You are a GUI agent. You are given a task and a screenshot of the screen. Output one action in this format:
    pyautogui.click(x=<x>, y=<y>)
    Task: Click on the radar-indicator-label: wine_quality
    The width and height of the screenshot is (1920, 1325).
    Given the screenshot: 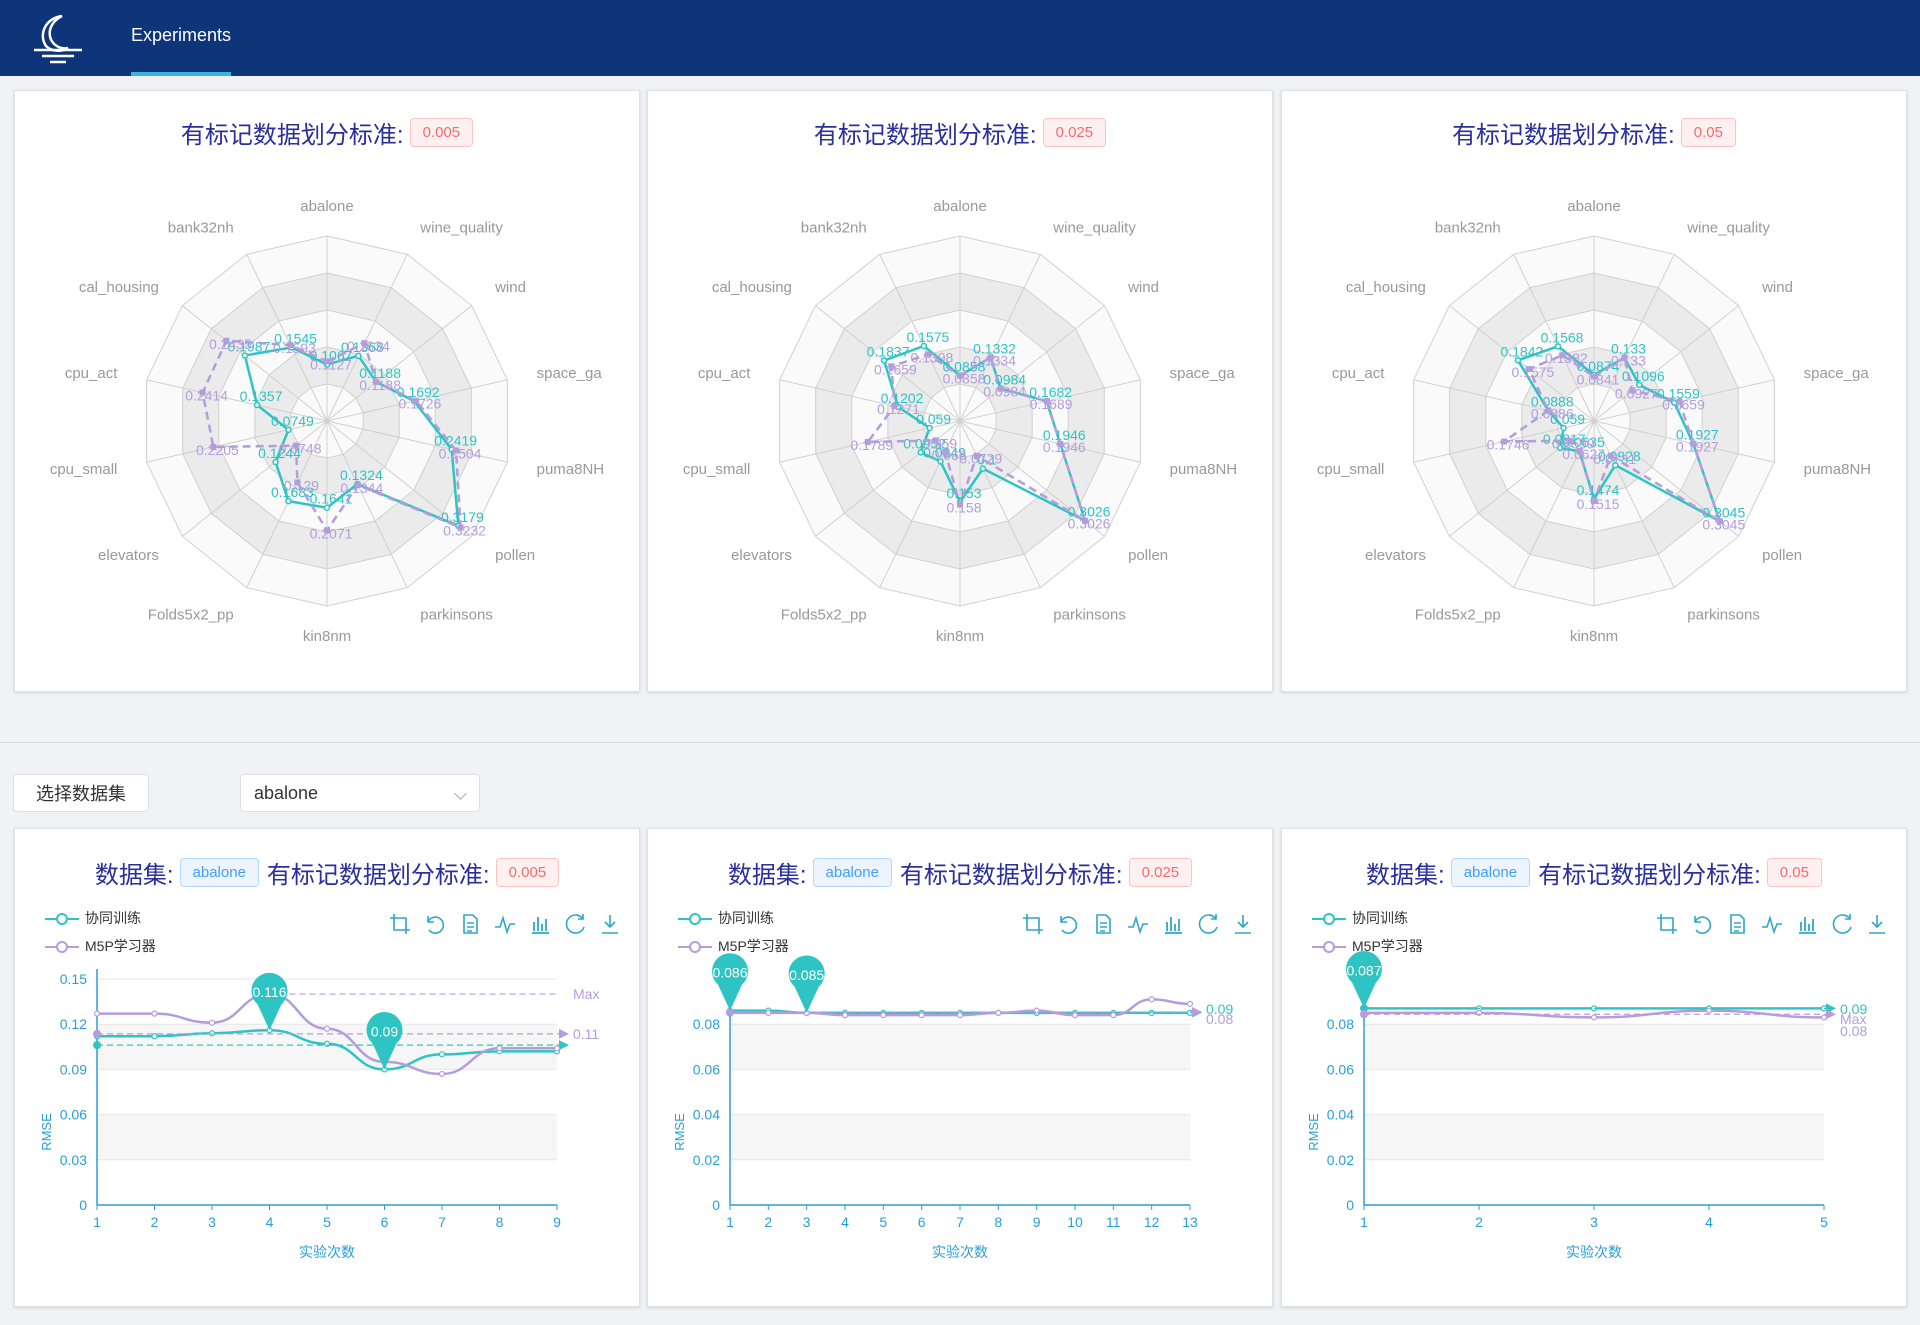 What is the action you would take?
    pyautogui.click(x=1728, y=227)
    